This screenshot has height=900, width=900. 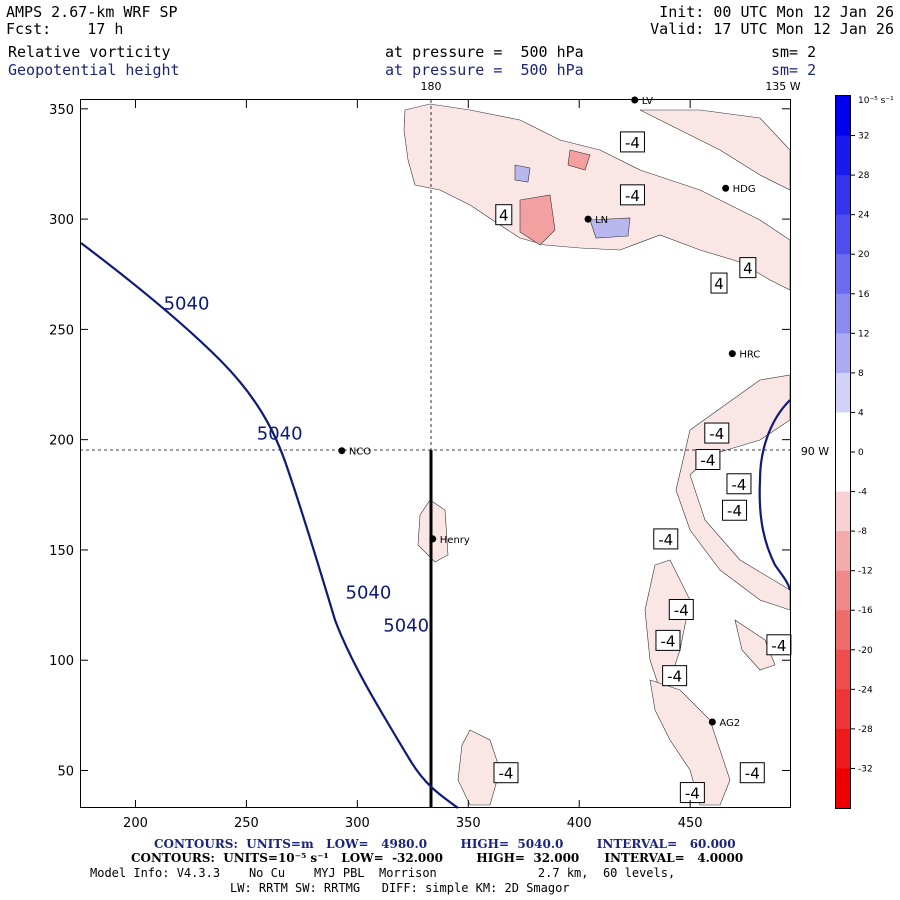 What do you see at coordinates (65, 772) in the screenshot?
I see `y-tick-label: 50` at bounding box center [65, 772].